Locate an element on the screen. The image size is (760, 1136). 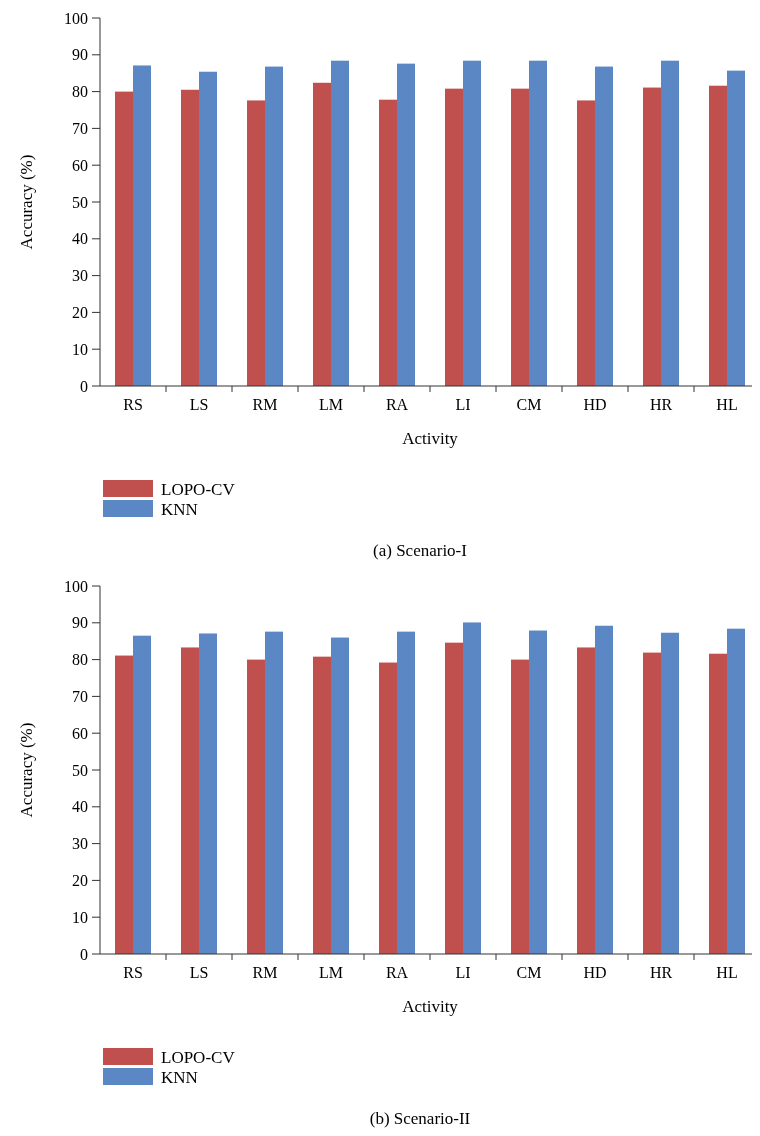
text: (a) Scenario-I is located at coordinates (420, 550).